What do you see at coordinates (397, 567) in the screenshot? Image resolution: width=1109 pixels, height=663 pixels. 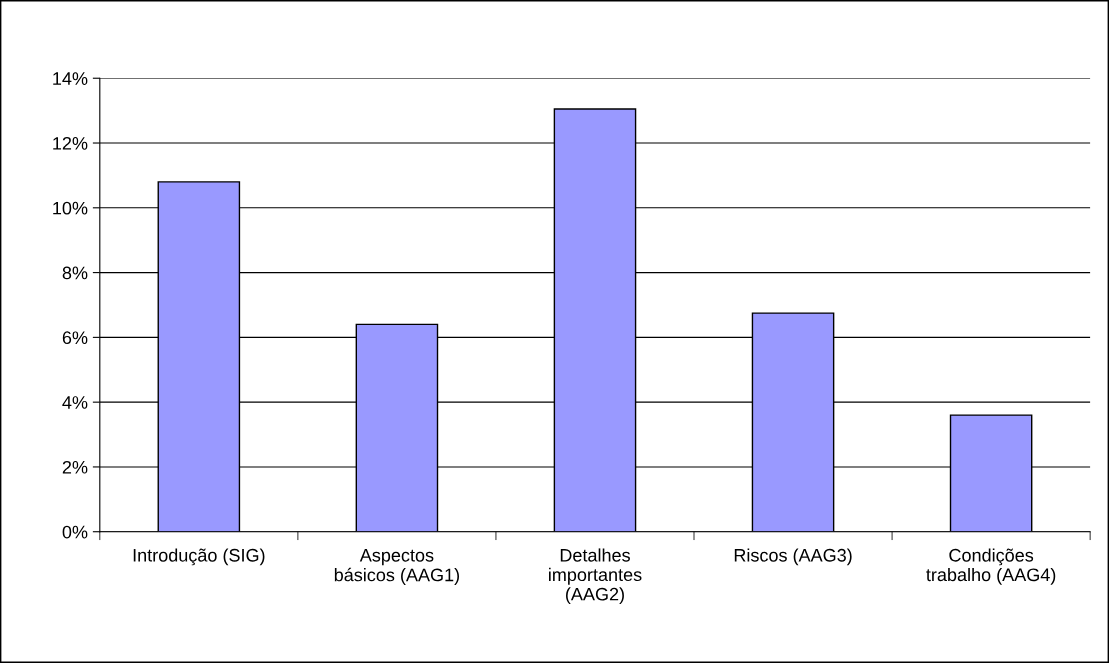 I see `x-tick-label: Aspectos básicos (AAG1)` at bounding box center [397, 567].